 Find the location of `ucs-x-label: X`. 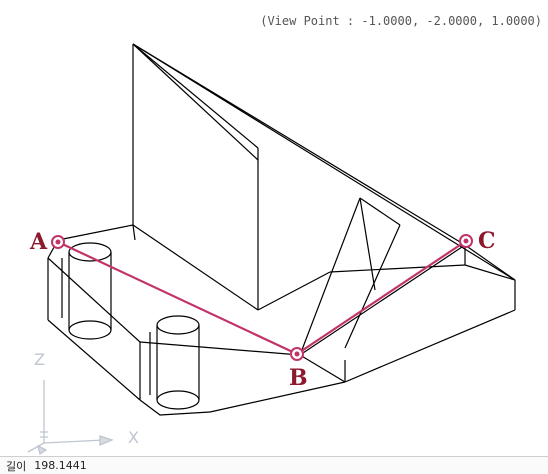

ucs-x-label: X is located at coordinates (133, 437).